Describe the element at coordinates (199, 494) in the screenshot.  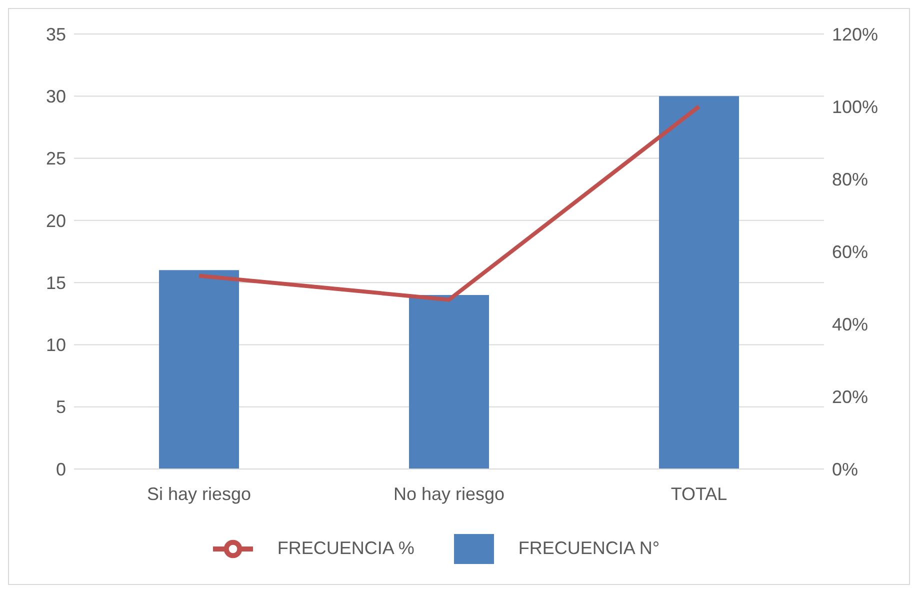
I see `x-tick-label: Si hay riesgo` at that location.